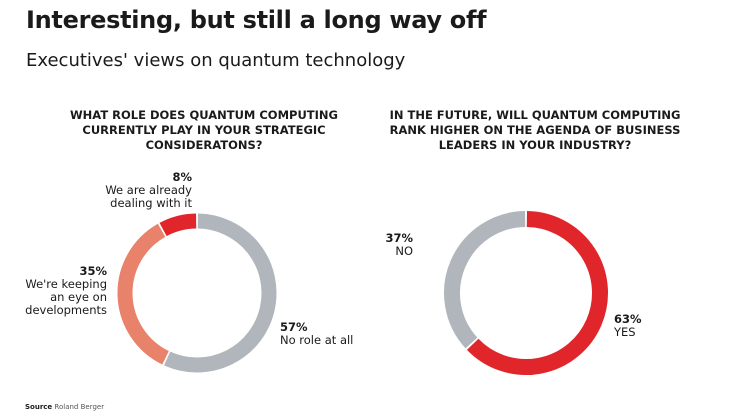 This screenshot has width=746, height=419. I want to click on slice-text: We're keeping, so click(66, 284).